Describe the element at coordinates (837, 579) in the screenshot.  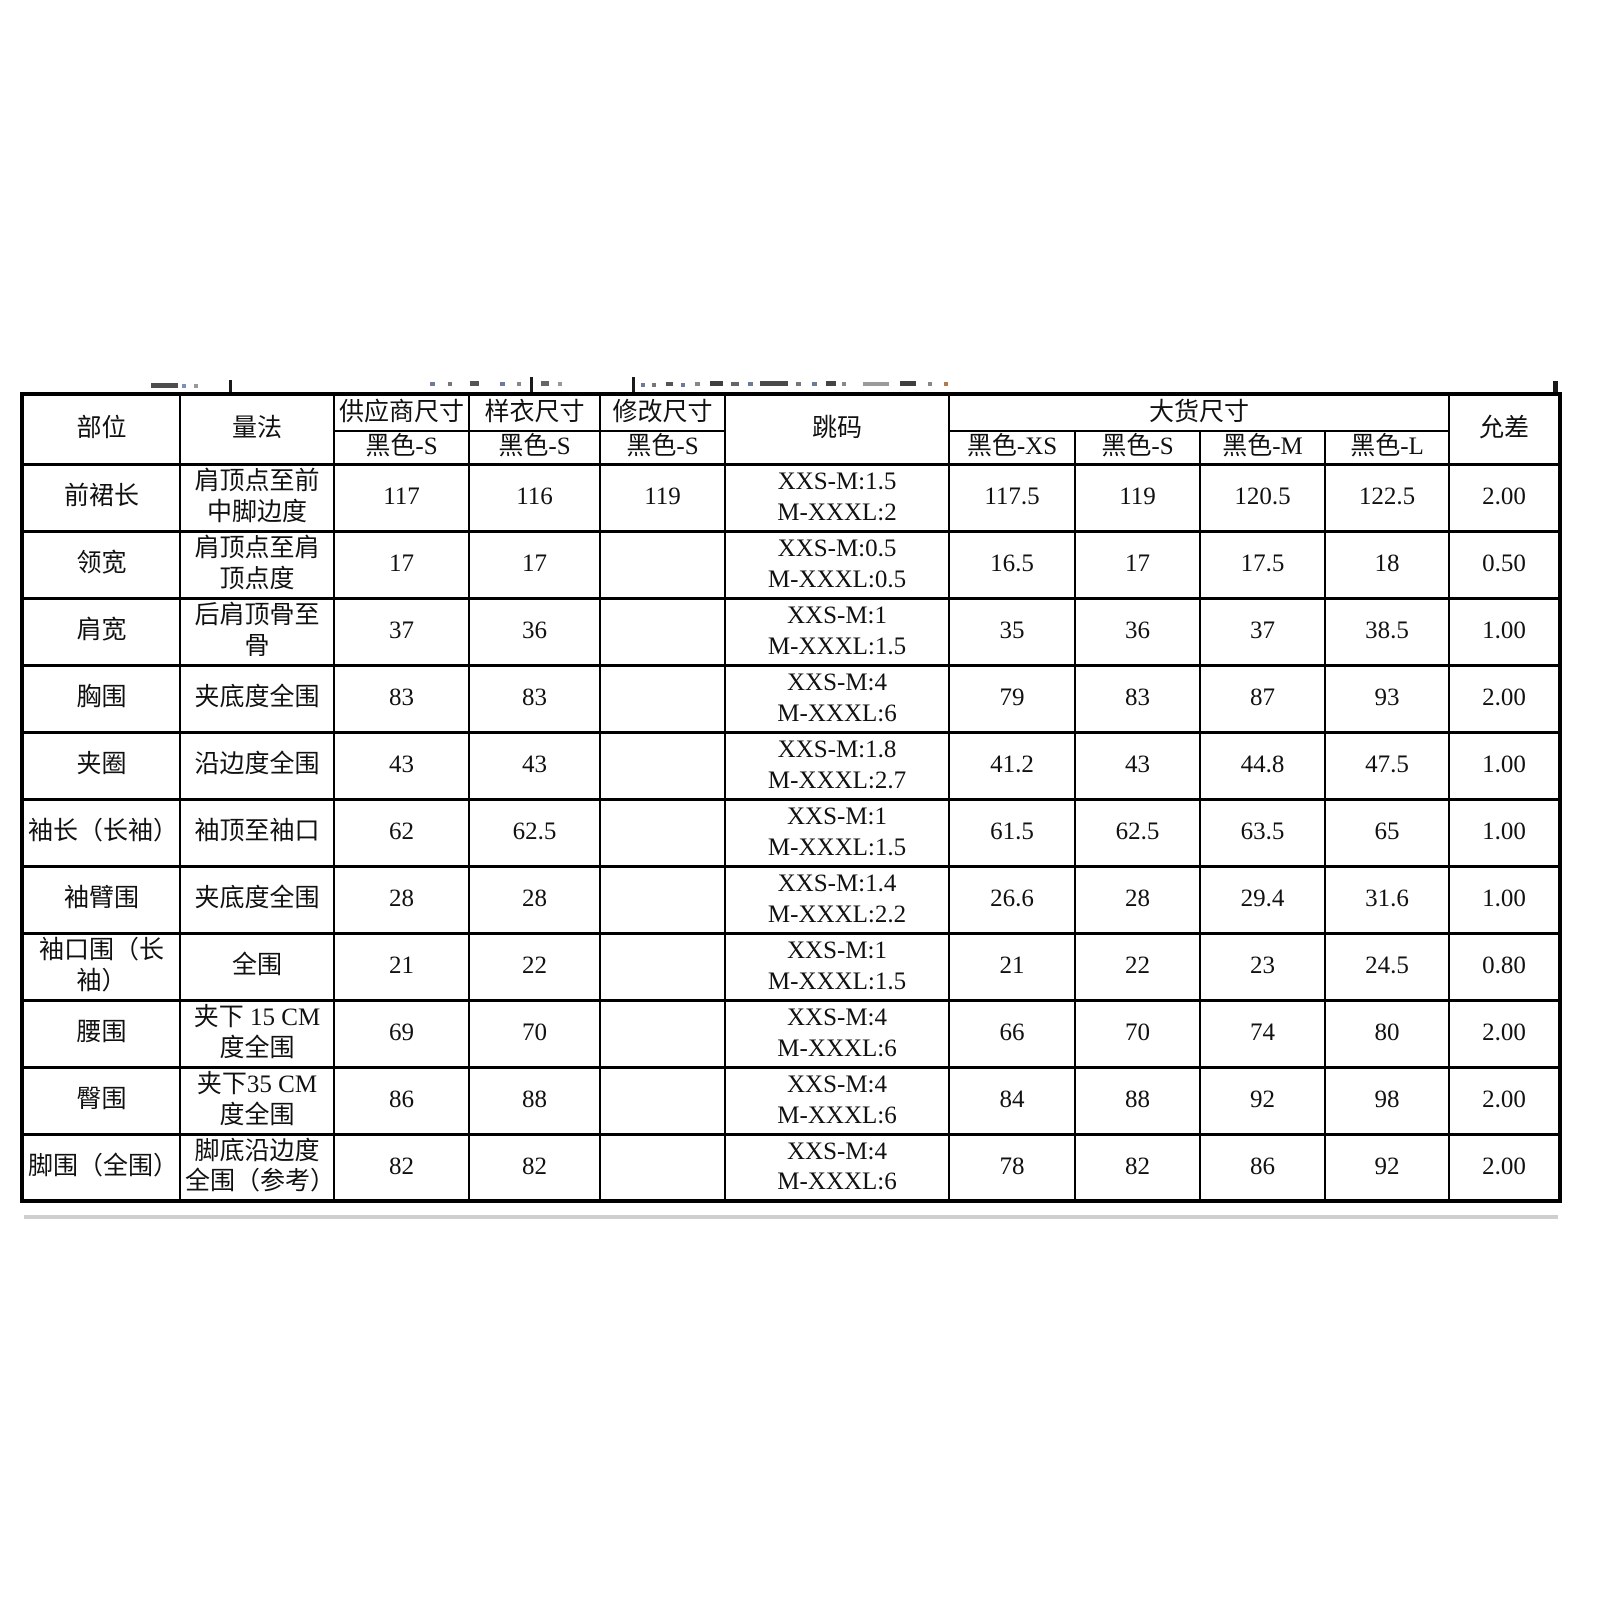
I see `grading-line: M-XXXL:0.5` at that location.